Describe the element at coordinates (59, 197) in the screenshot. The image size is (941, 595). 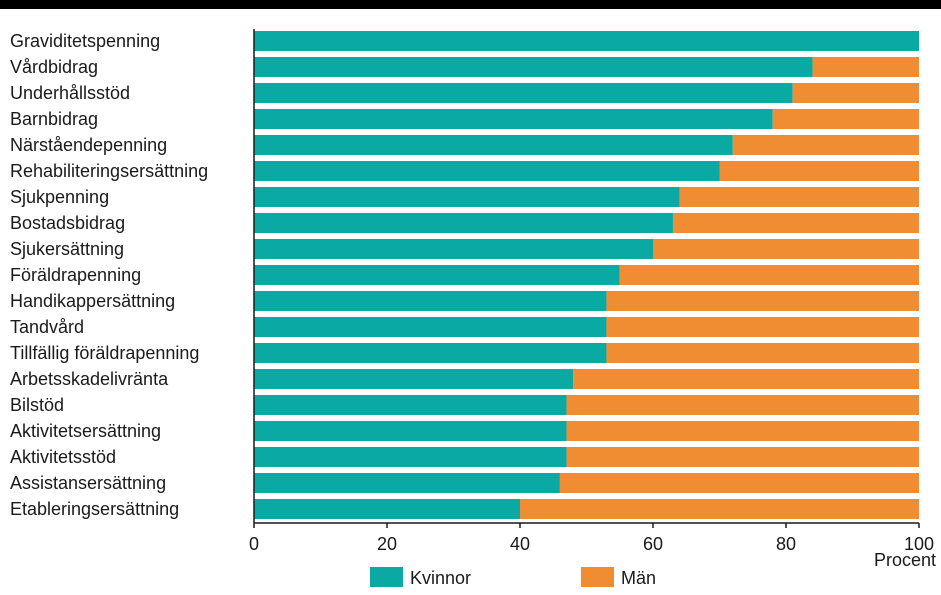
I see `category-label: Sjukpenning` at that location.